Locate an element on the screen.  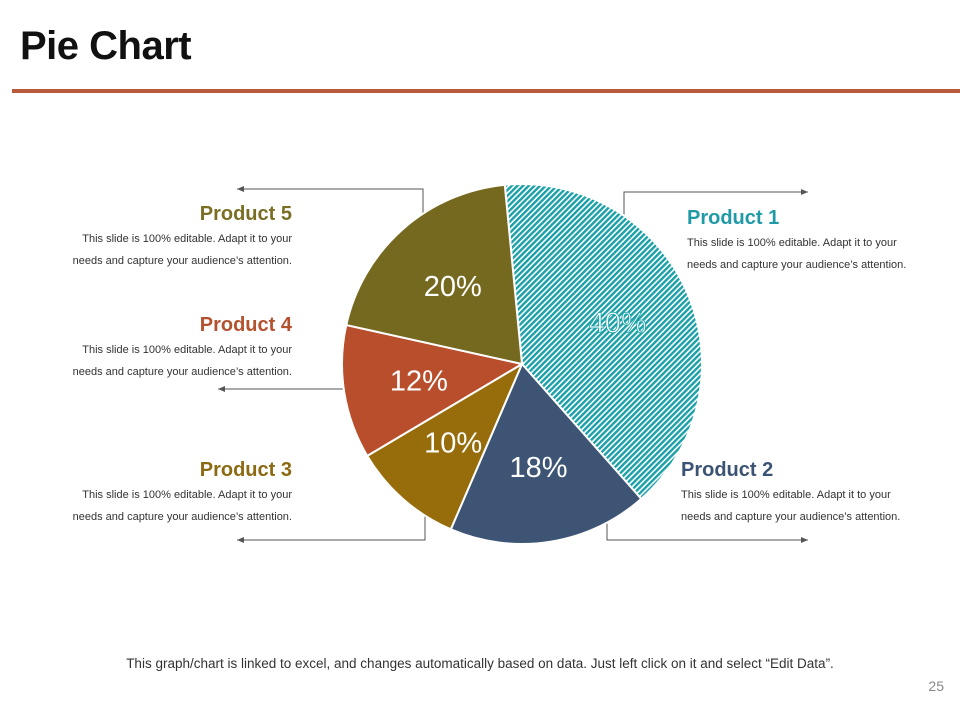
product-4-name: Product 4 is located at coordinates (245, 325).